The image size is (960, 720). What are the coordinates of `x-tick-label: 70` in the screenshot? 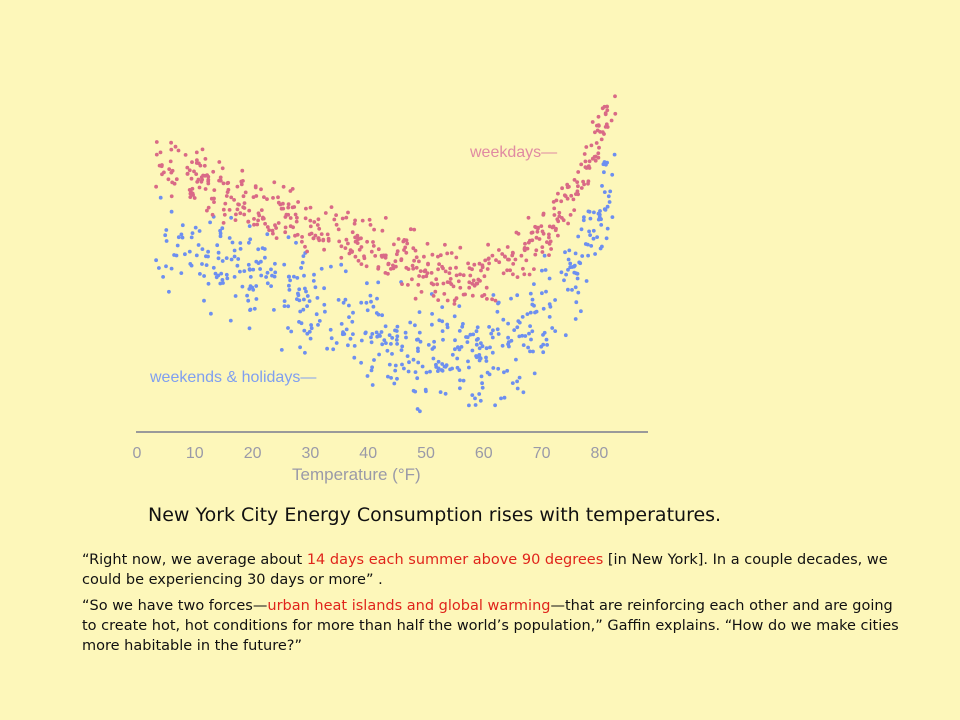 It's located at (542, 453).